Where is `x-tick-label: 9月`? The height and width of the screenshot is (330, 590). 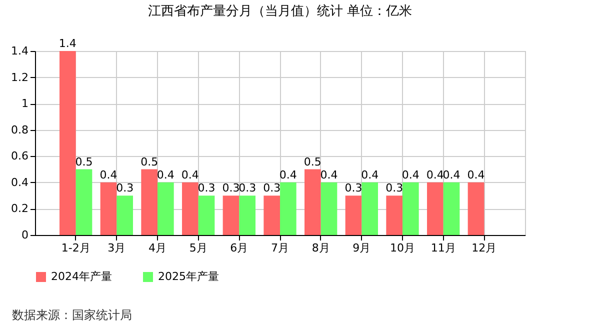 x-tick-label: 9月 is located at coordinates (361, 248).